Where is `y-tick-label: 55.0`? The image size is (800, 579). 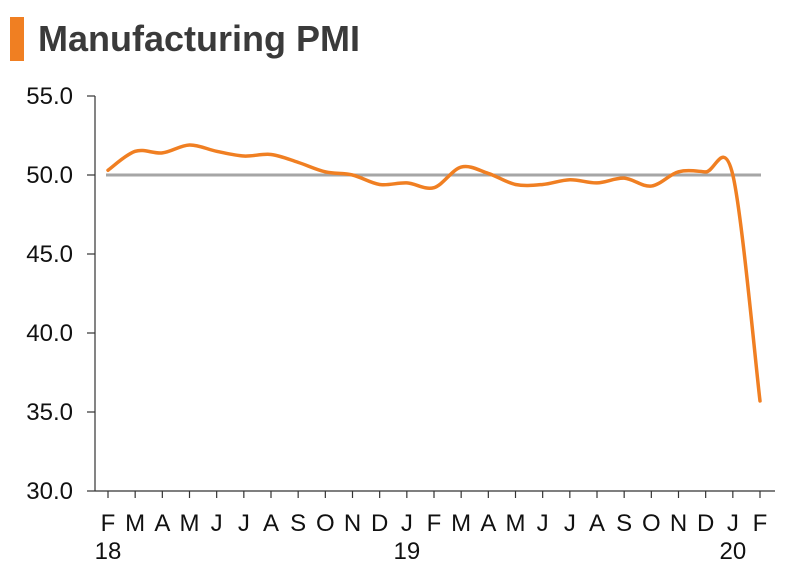 y-tick-label: 55.0 is located at coordinates (49, 96).